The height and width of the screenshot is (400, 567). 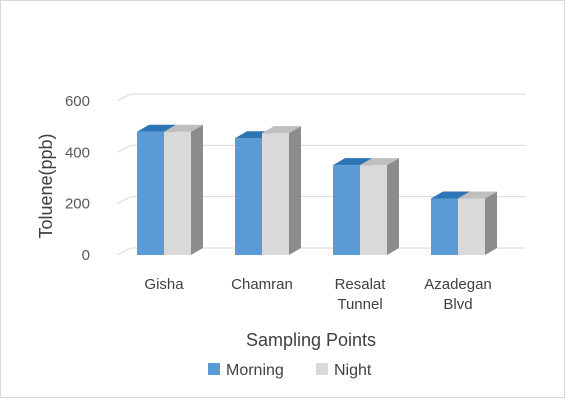 I want to click on y-tick-label: 600, so click(x=77, y=101).